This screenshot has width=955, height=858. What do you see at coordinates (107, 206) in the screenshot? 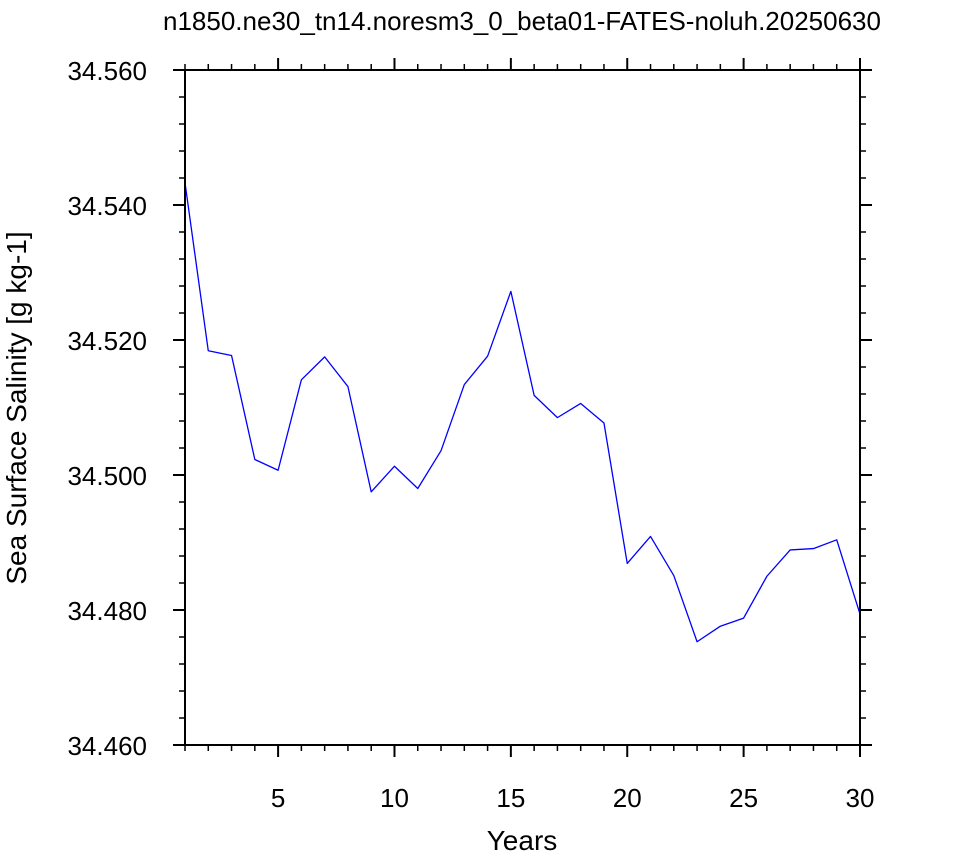
I see `y-tick-label: 34.540` at bounding box center [107, 206].